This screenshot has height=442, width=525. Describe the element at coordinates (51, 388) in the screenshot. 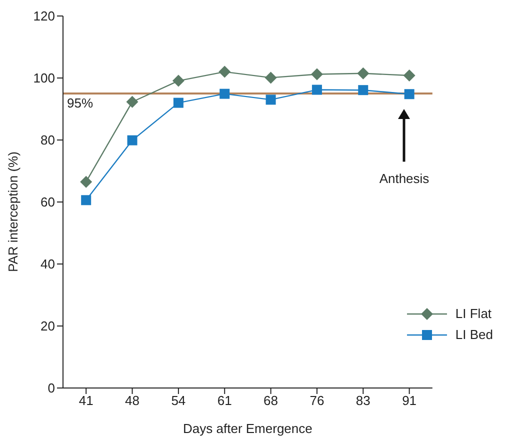

I see `y-tick-label: 0` at that location.